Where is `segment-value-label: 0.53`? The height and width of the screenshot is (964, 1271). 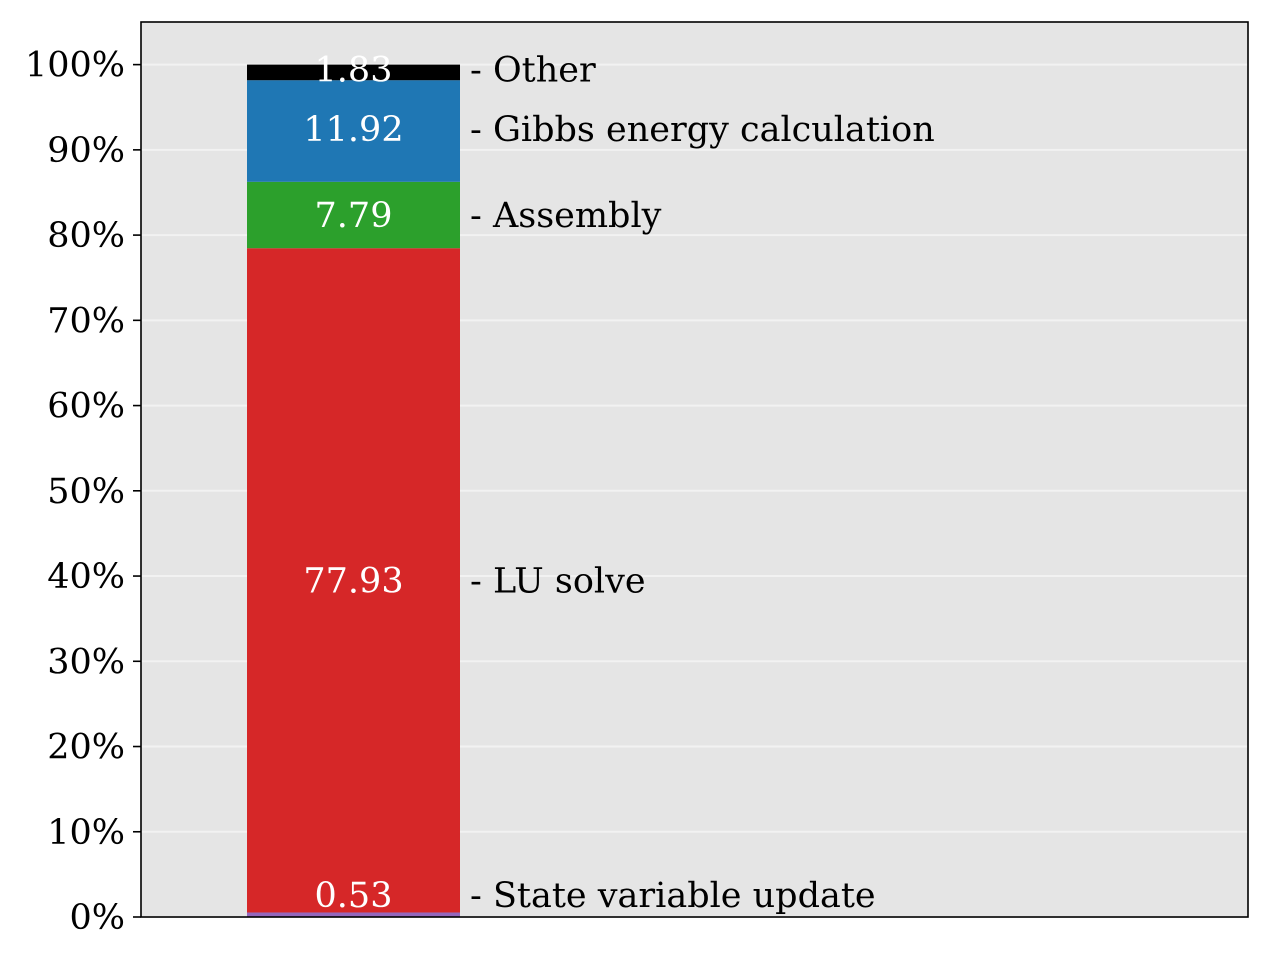 segment-value-label: 0.53 is located at coordinates (354, 896).